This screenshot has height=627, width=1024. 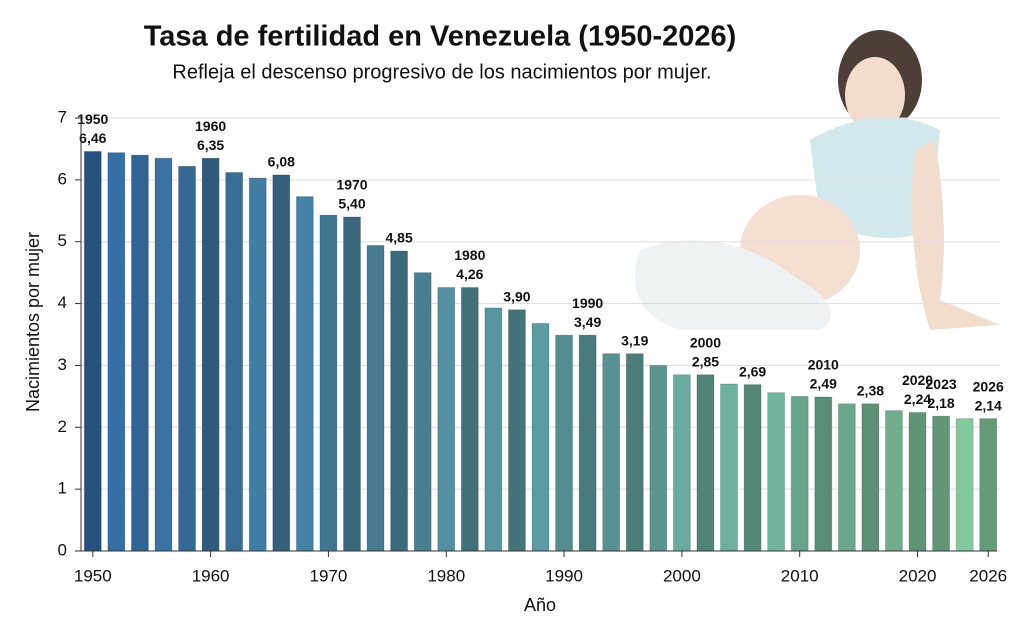 What do you see at coordinates (93, 575) in the screenshot?
I see `x-tick-label: 1950` at bounding box center [93, 575].